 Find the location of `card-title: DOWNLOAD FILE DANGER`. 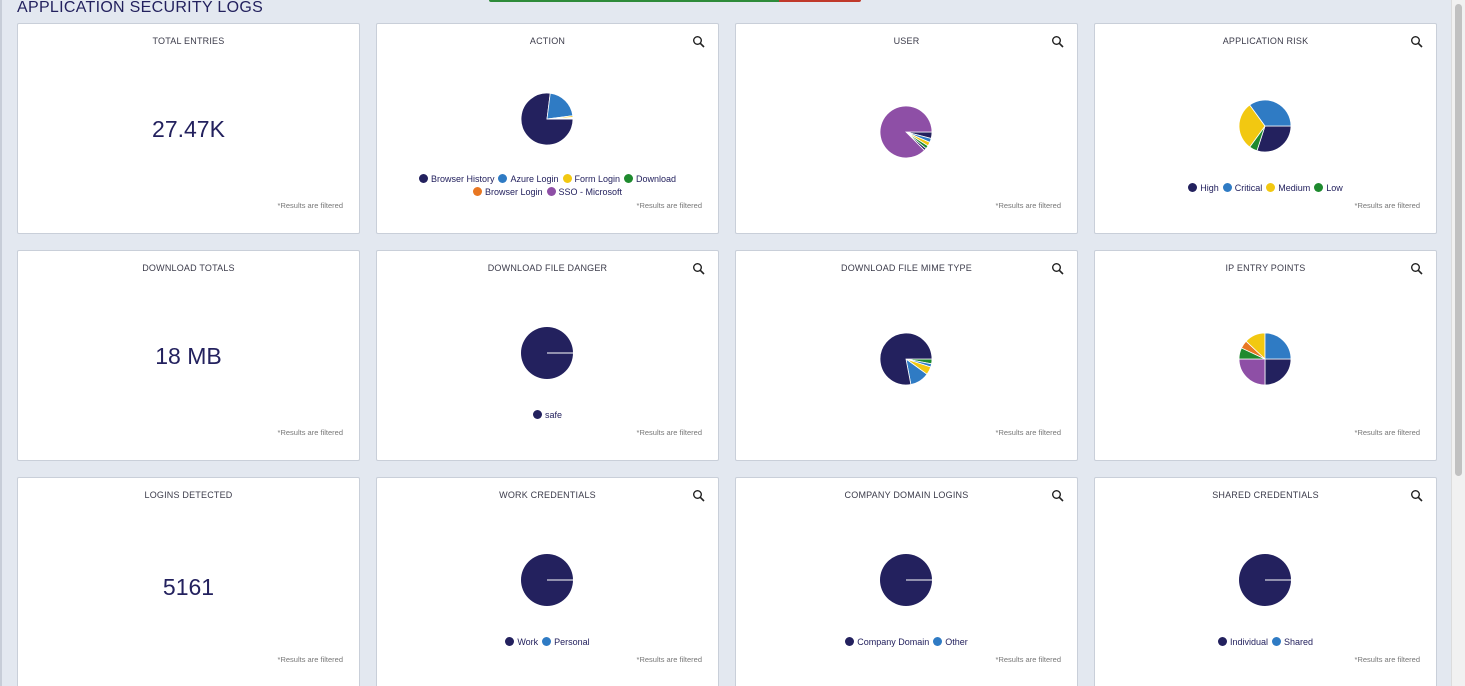

card-title: DOWNLOAD FILE DANGER is located at coordinates (547, 268).